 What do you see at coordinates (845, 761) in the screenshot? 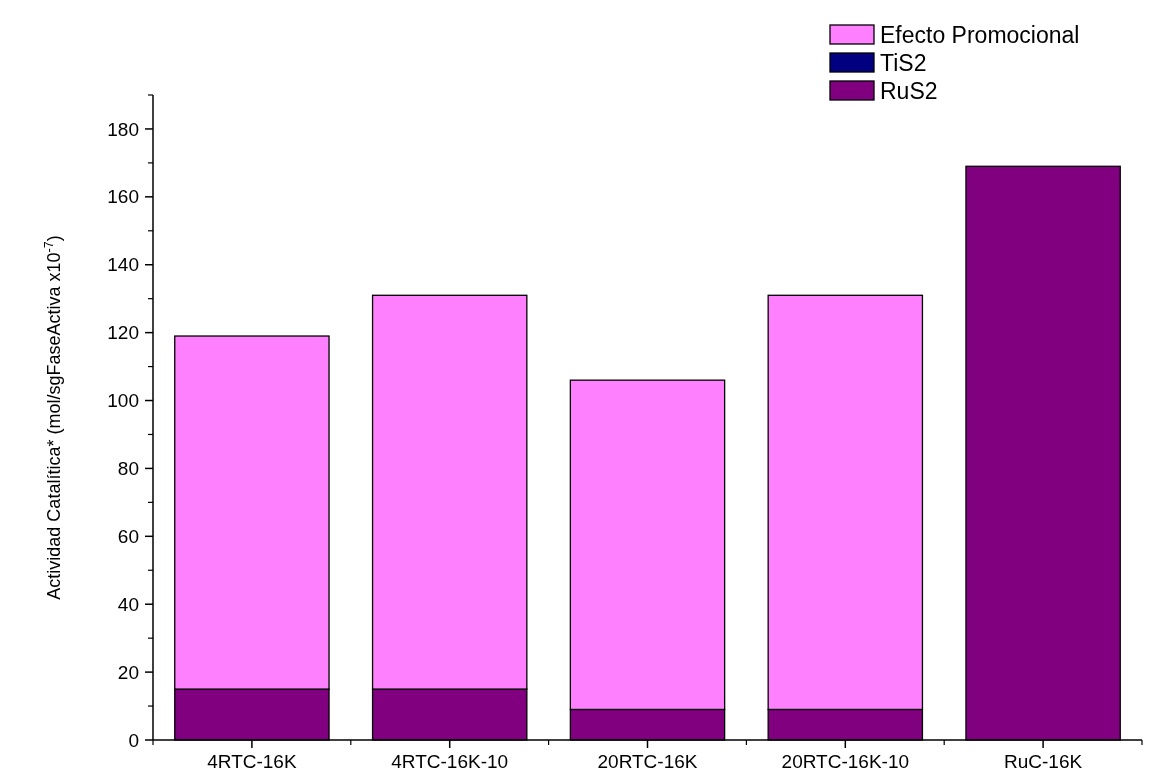
I see `x-tick-label: 20RTC-16K-10` at bounding box center [845, 761].